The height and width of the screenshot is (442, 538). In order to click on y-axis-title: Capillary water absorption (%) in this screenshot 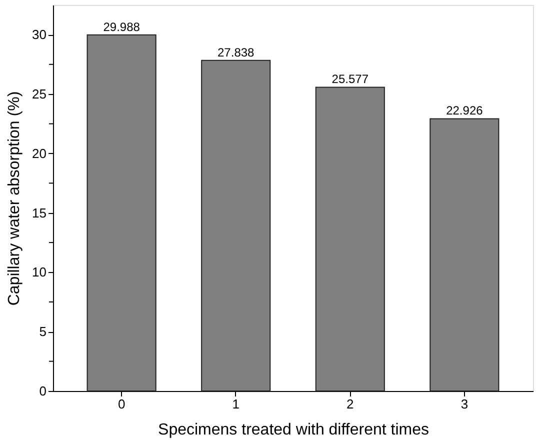, I will do `click(15, 198)`.